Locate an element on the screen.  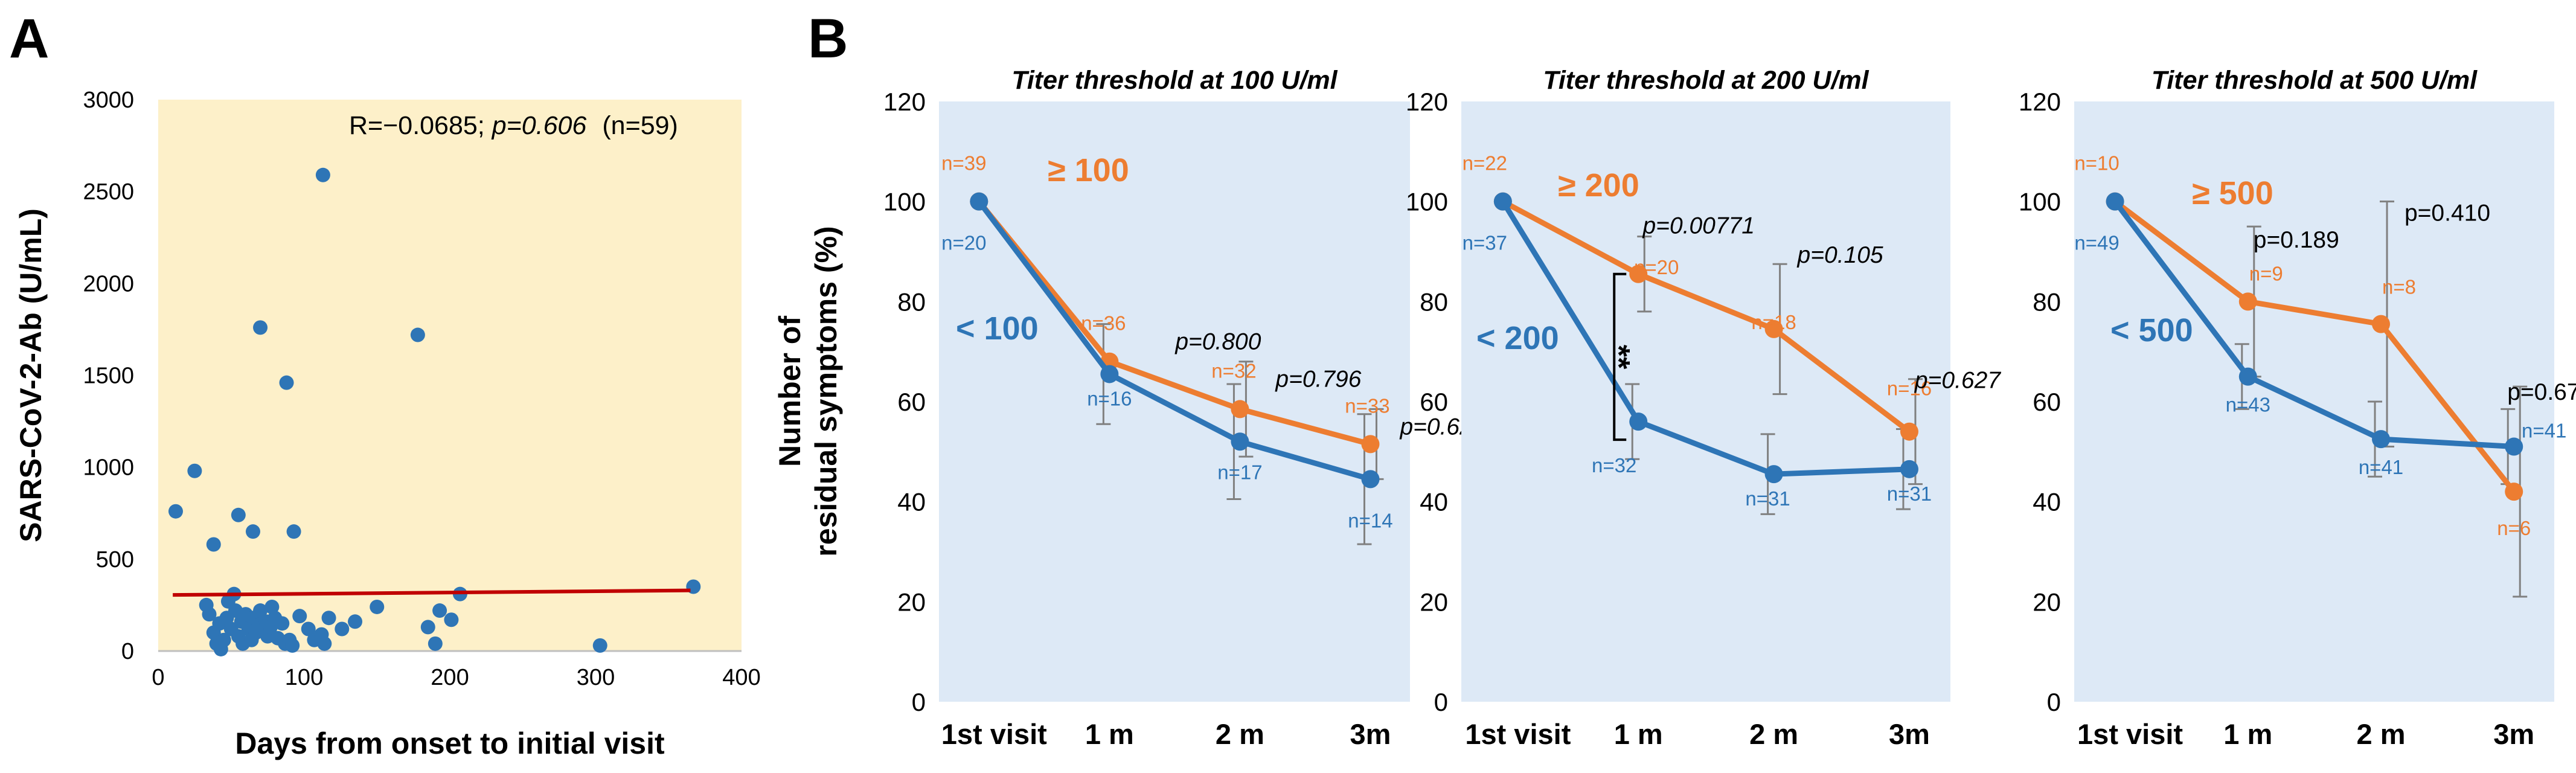
series-name-low: < 500 is located at coordinates (2151, 330).